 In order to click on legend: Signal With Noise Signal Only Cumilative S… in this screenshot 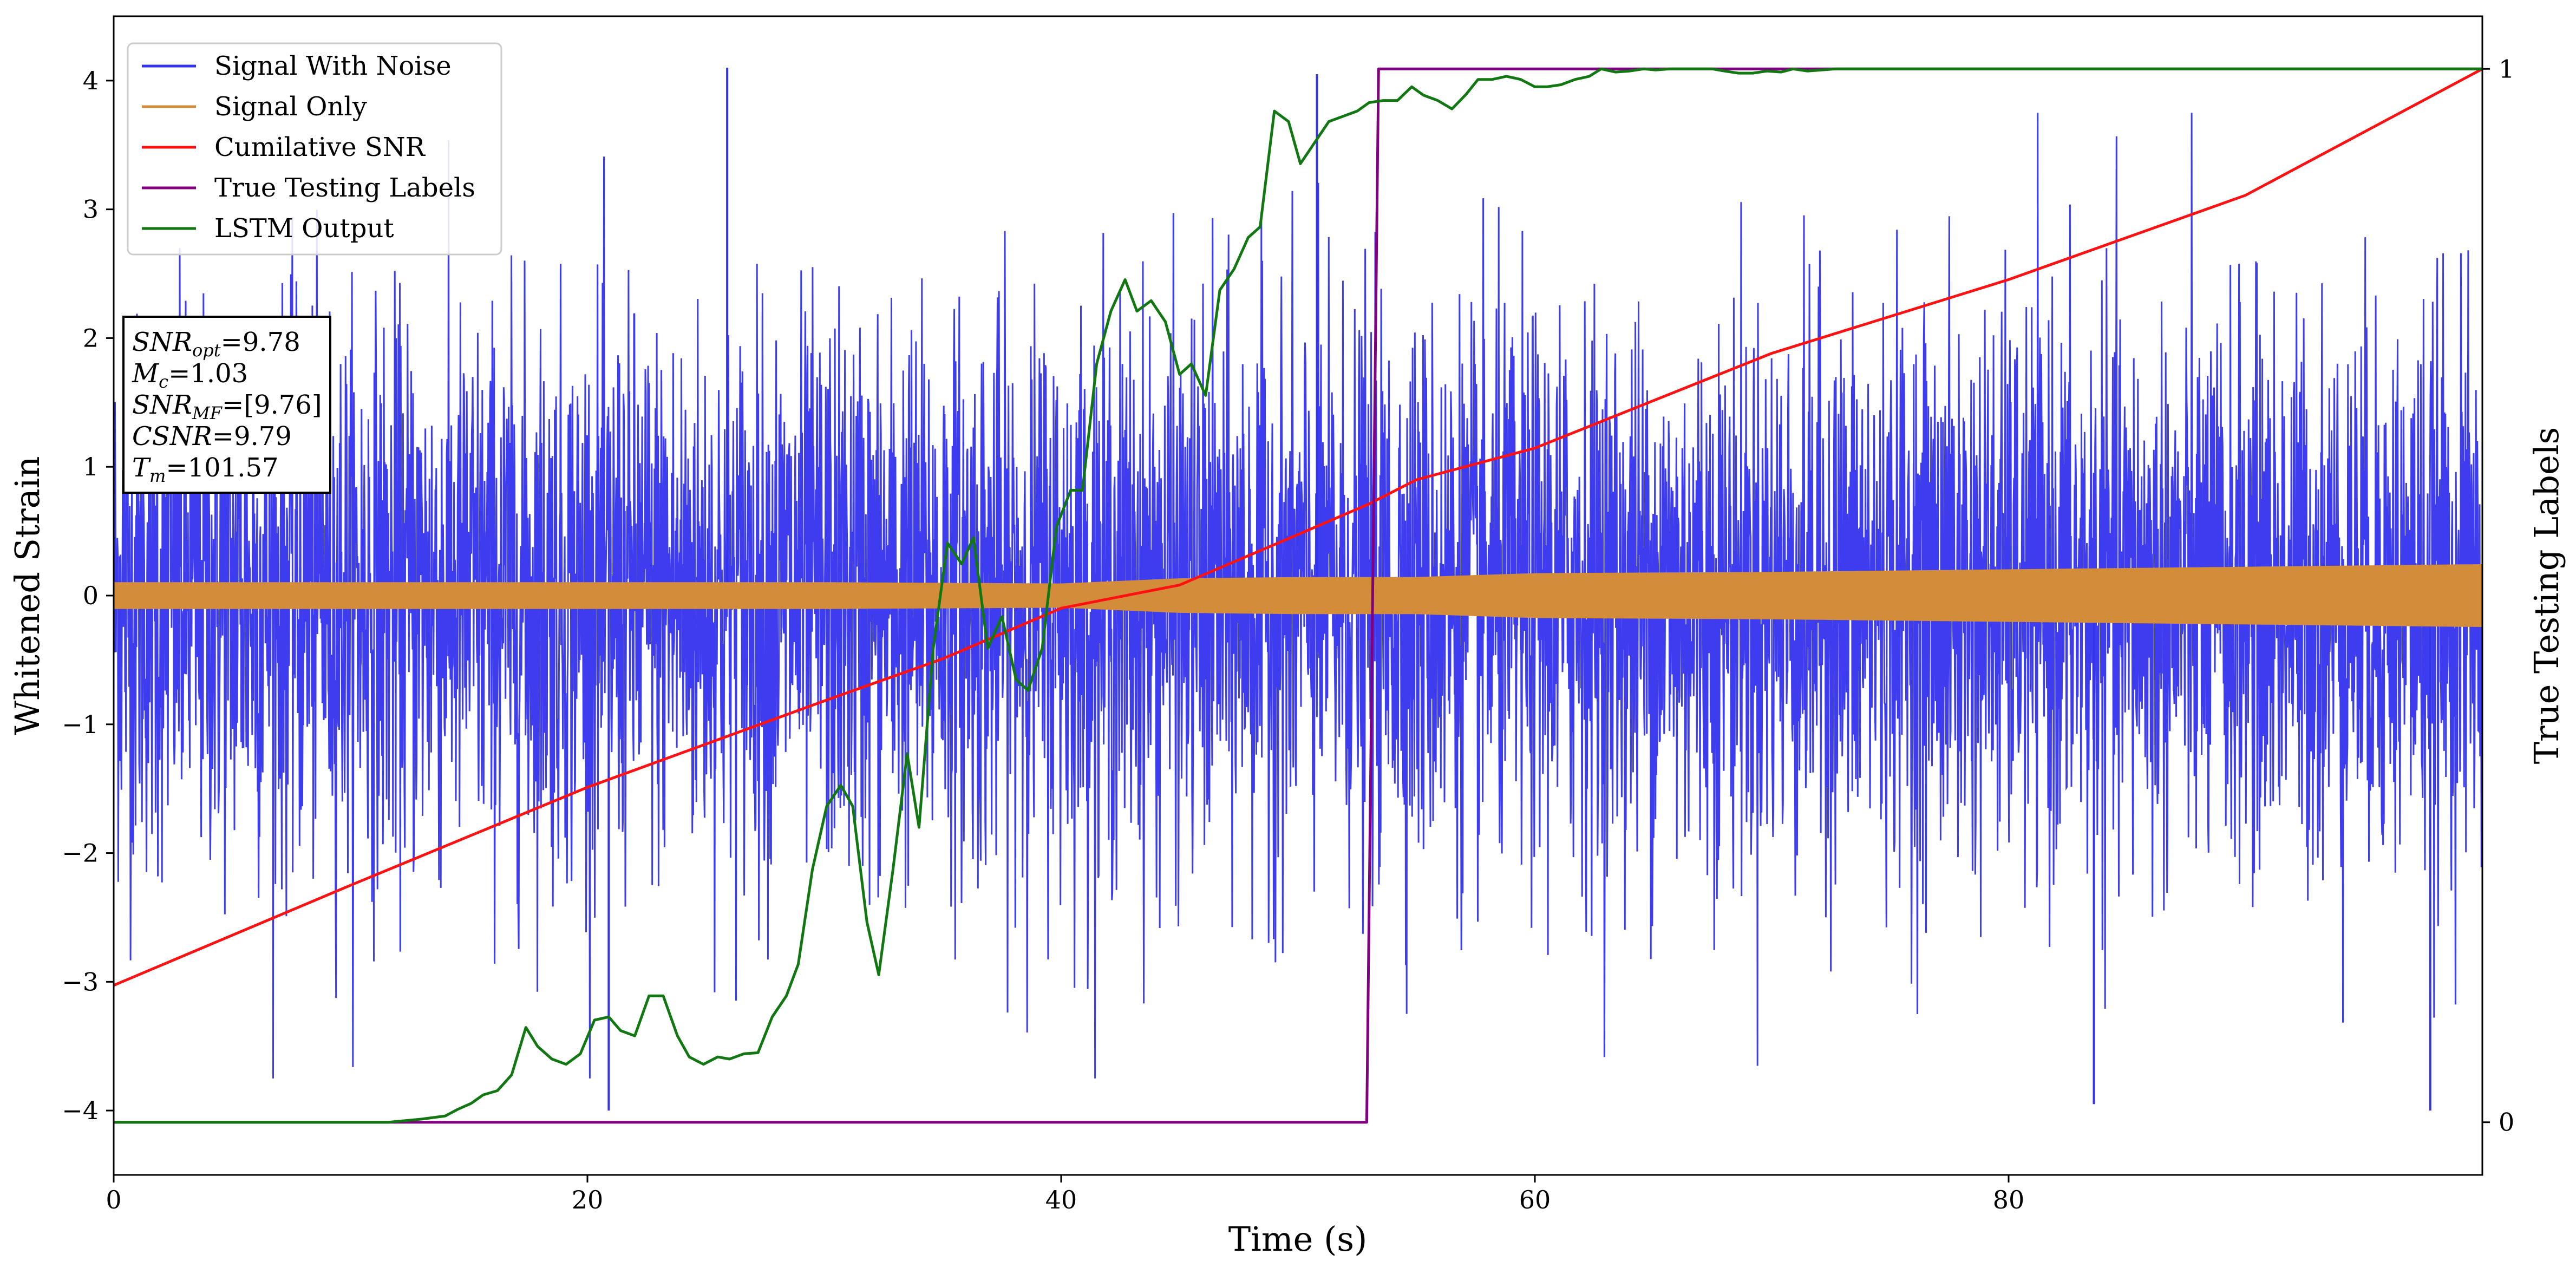, I will do `click(315, 149)`.